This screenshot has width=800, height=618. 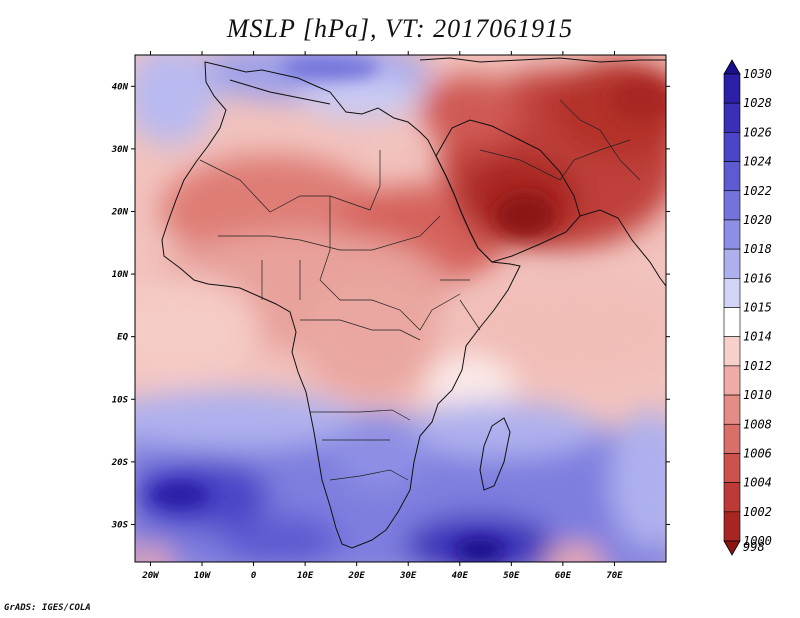 I want to click on colorbar-label: 1012, so click(x=757, y=366).